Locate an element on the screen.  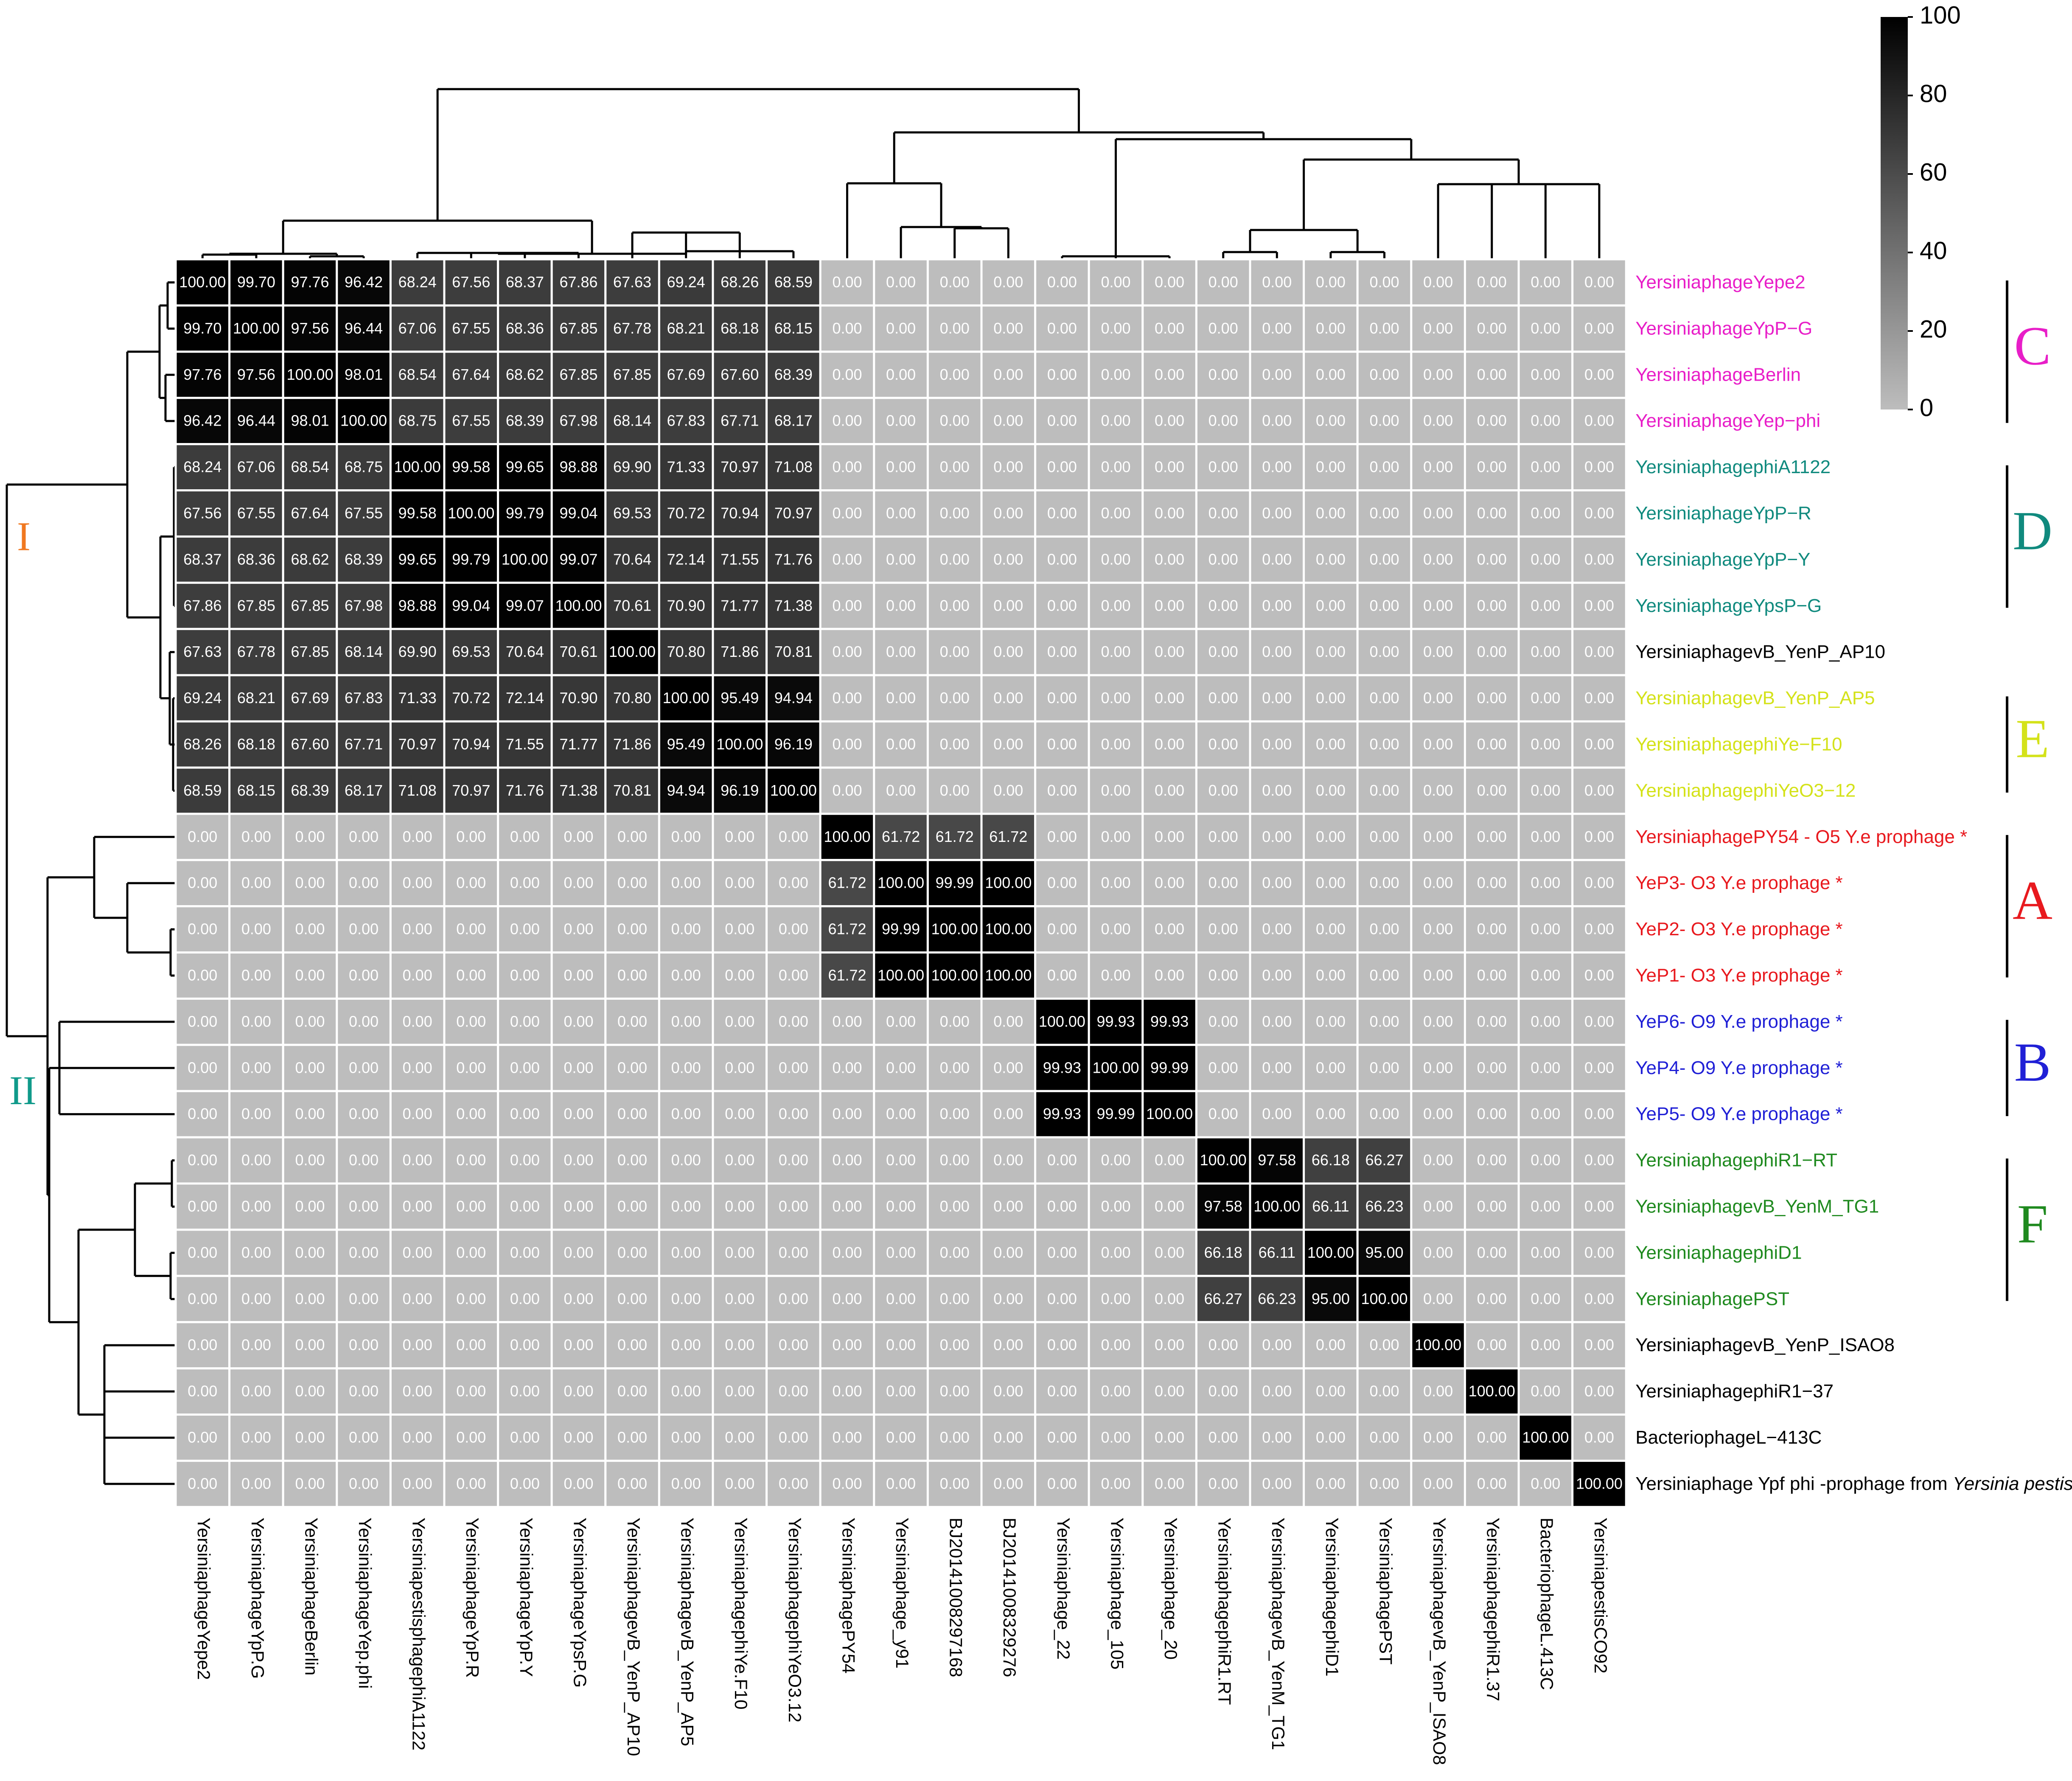
cell-value-label: 68.39 is located at coordinates (310, 790).